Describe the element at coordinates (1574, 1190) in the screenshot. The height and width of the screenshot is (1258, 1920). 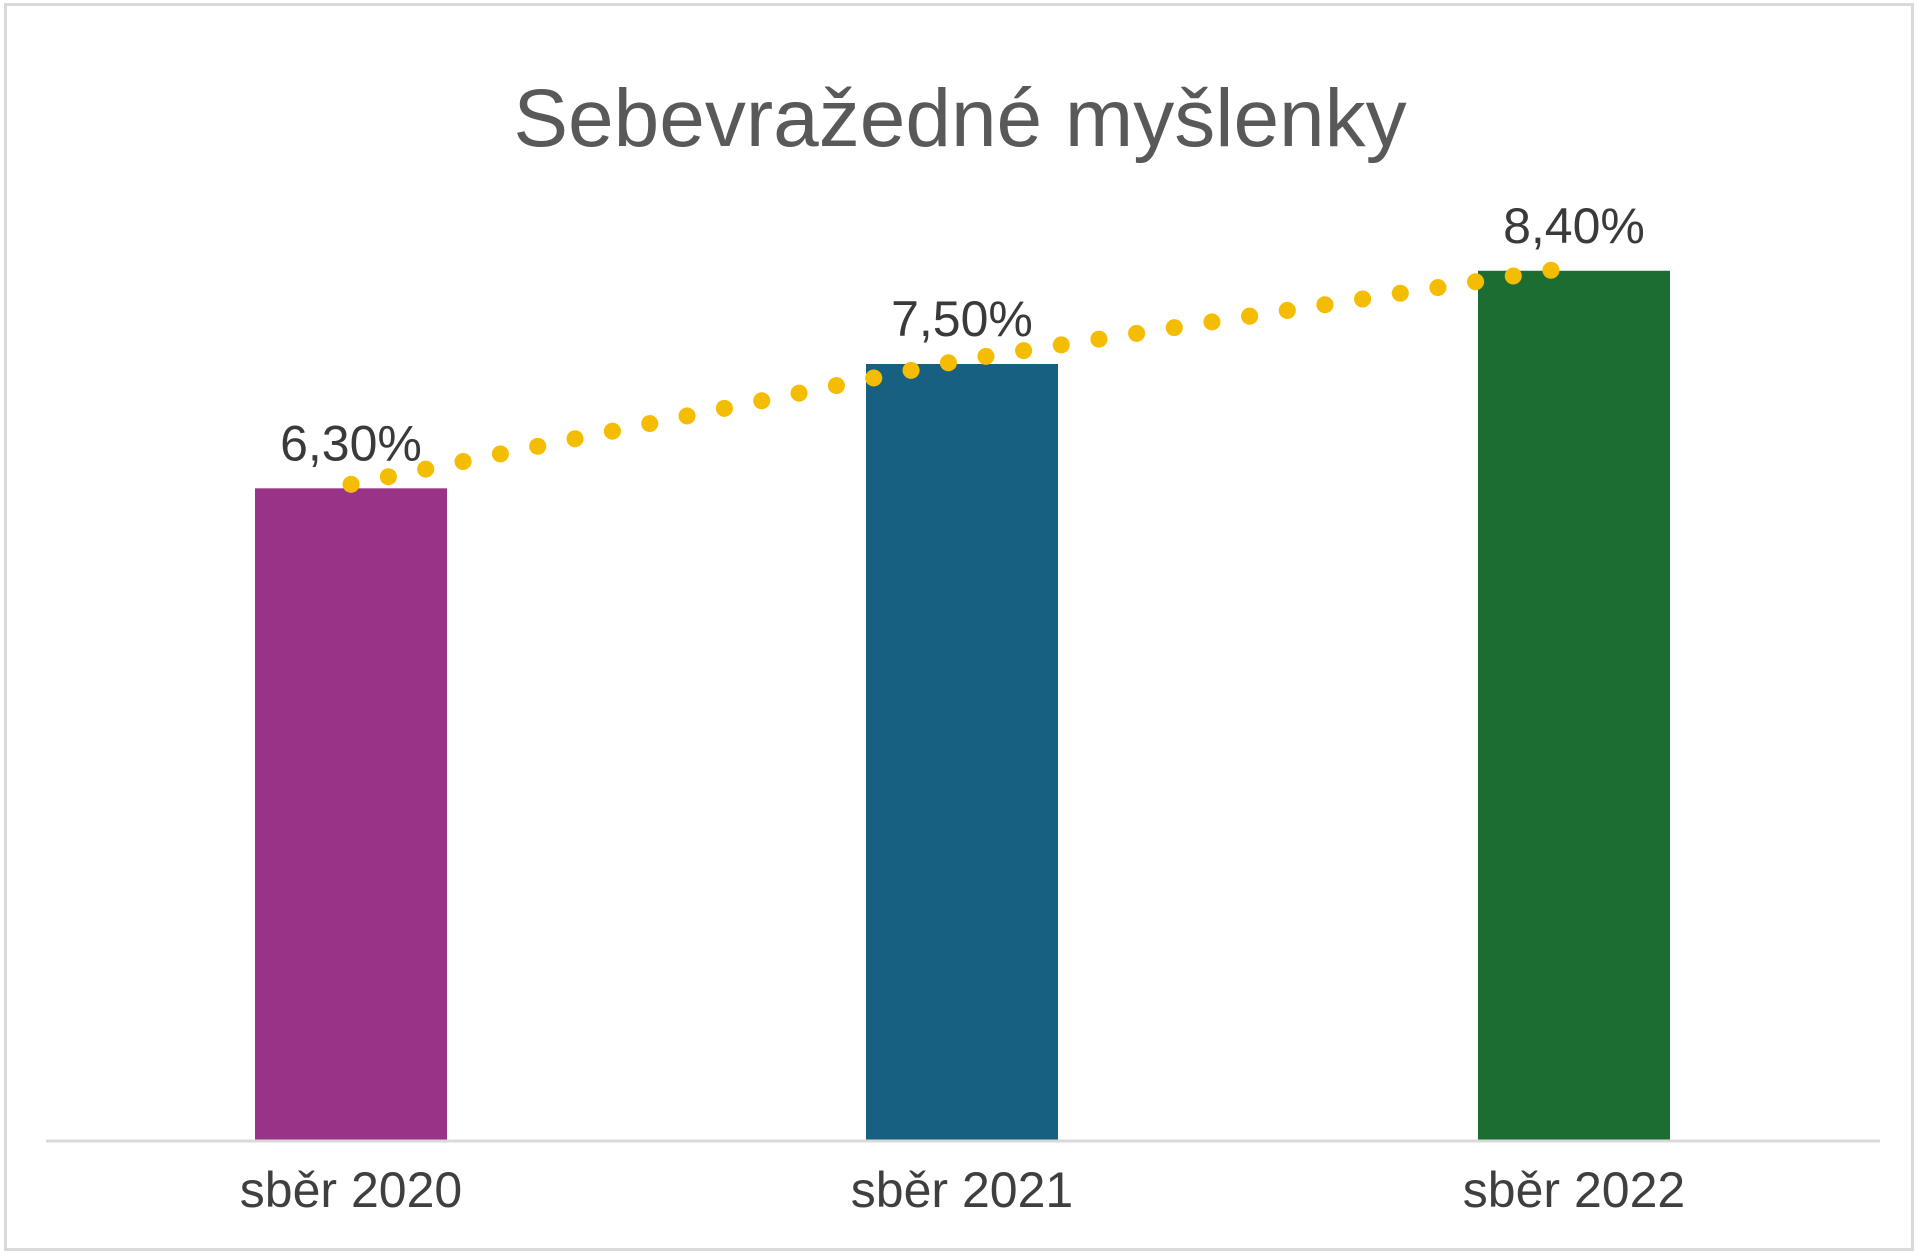
I see `category-label-3: sběr 2022` at that location.